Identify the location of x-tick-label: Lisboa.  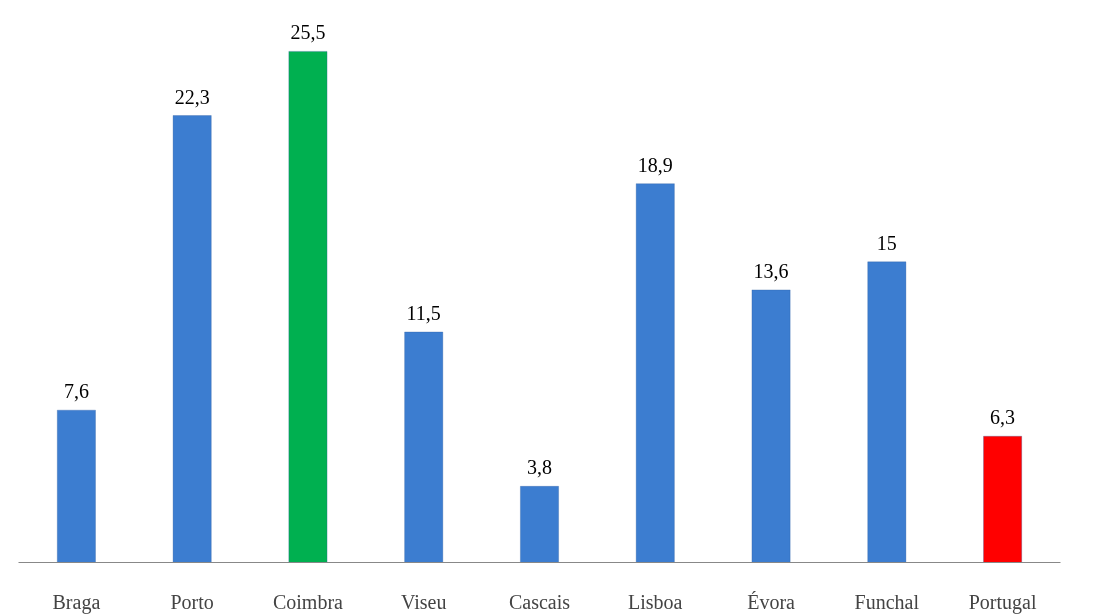
(655, 601).